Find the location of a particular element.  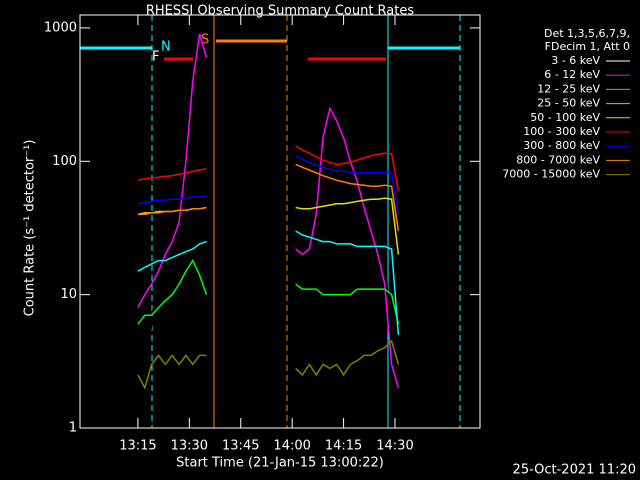

legend-label: 800 - 7000 keV is located at coordinates (558, 159).